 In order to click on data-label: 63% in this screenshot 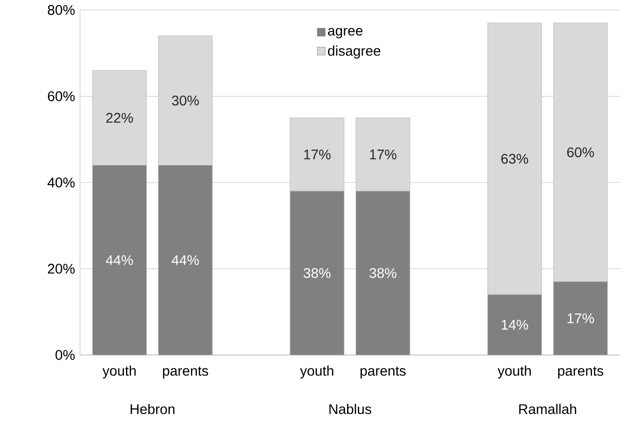, I will do `click(514, 159)`.